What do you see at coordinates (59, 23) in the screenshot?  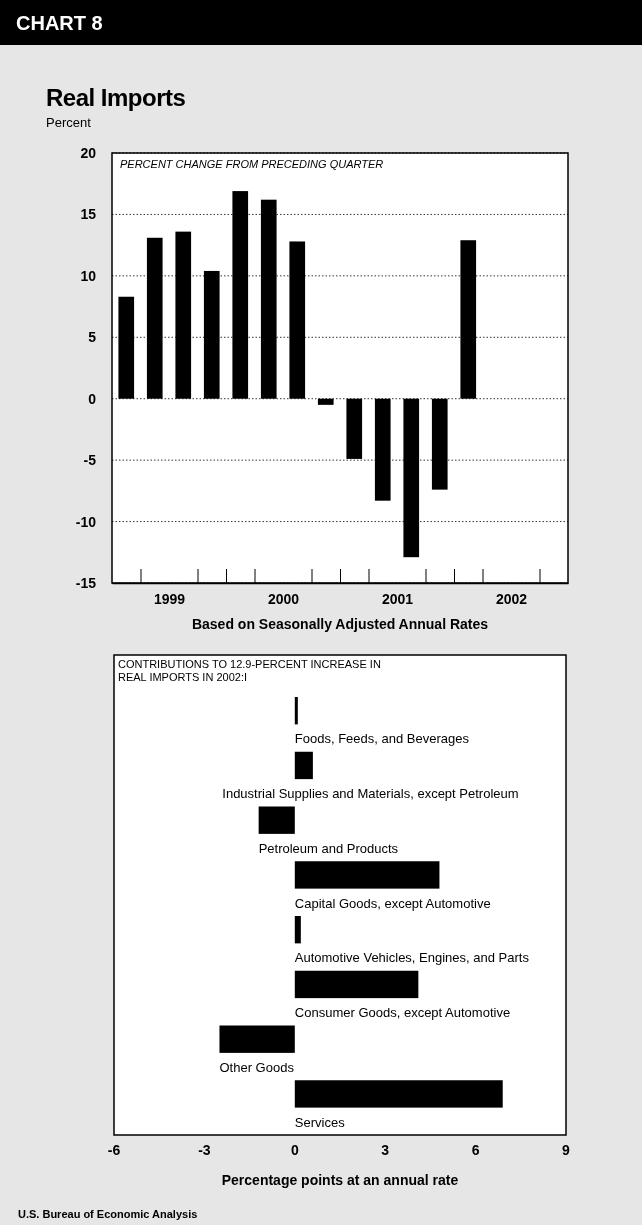 I see `caption: CHART 8` at bounding box center [59, 23].